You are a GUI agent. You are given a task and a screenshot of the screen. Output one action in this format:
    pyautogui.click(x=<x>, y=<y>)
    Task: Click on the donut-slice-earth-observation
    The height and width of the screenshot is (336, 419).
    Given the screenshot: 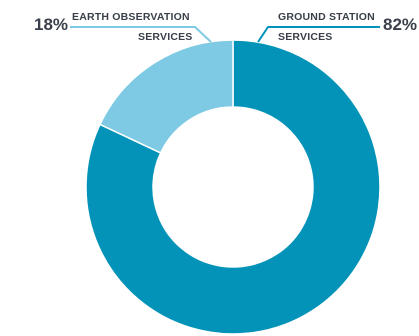 What is the action you would take?
    pyautogui.click(x=166, y=96)
    